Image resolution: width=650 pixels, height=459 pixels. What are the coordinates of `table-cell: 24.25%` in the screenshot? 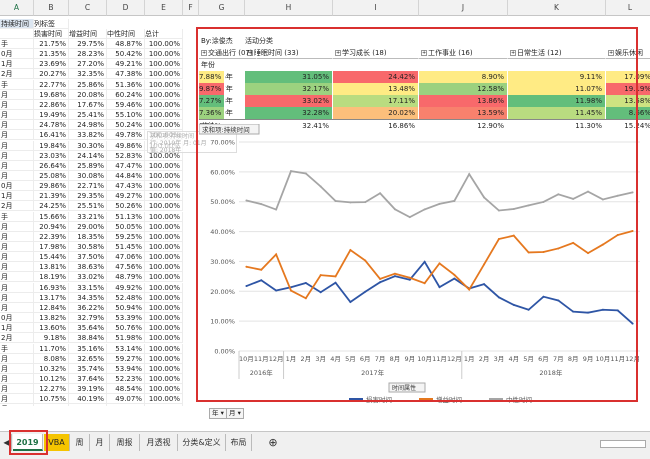 It's located at (51, 206).